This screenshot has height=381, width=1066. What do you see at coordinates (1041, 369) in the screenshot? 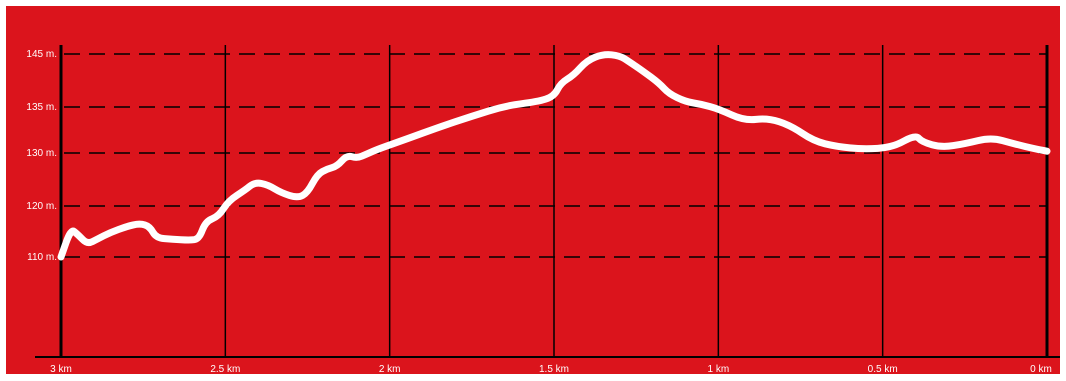
I see `x-tick-label: 0 km` at bounding box center [1041, 369].